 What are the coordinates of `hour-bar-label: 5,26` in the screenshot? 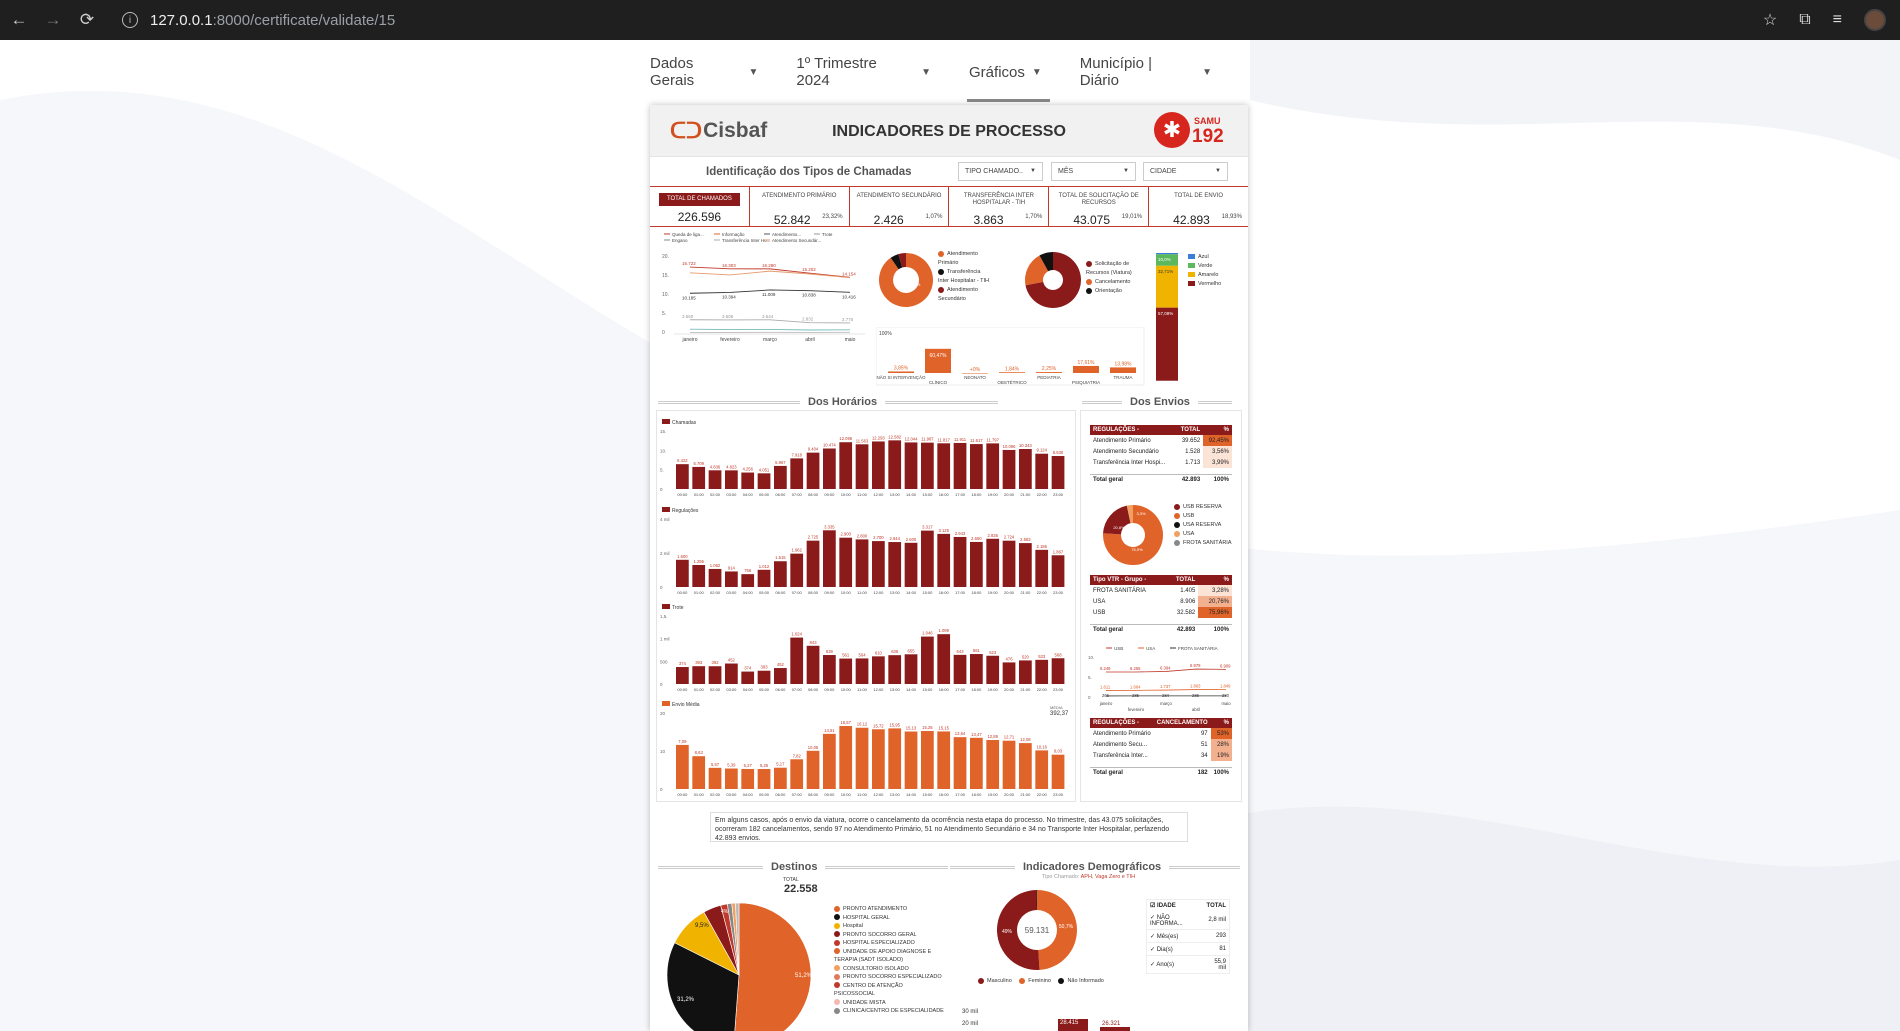 It's located at (764, 765).